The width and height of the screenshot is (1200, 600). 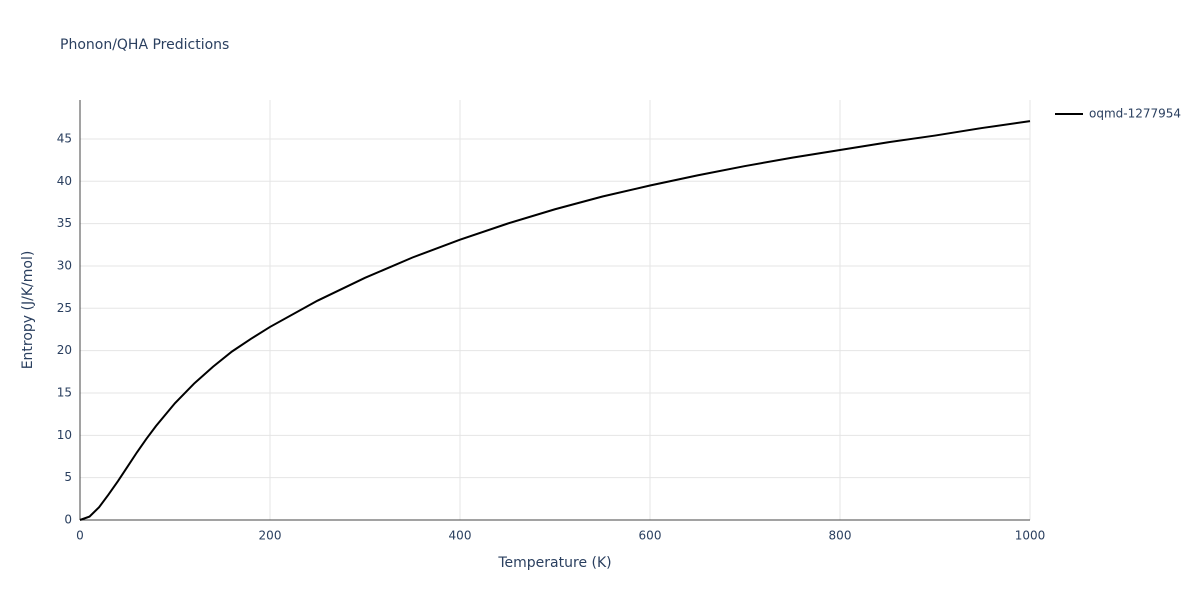 I want to click on x-tick-label: 400, so click(x=460, y=536).